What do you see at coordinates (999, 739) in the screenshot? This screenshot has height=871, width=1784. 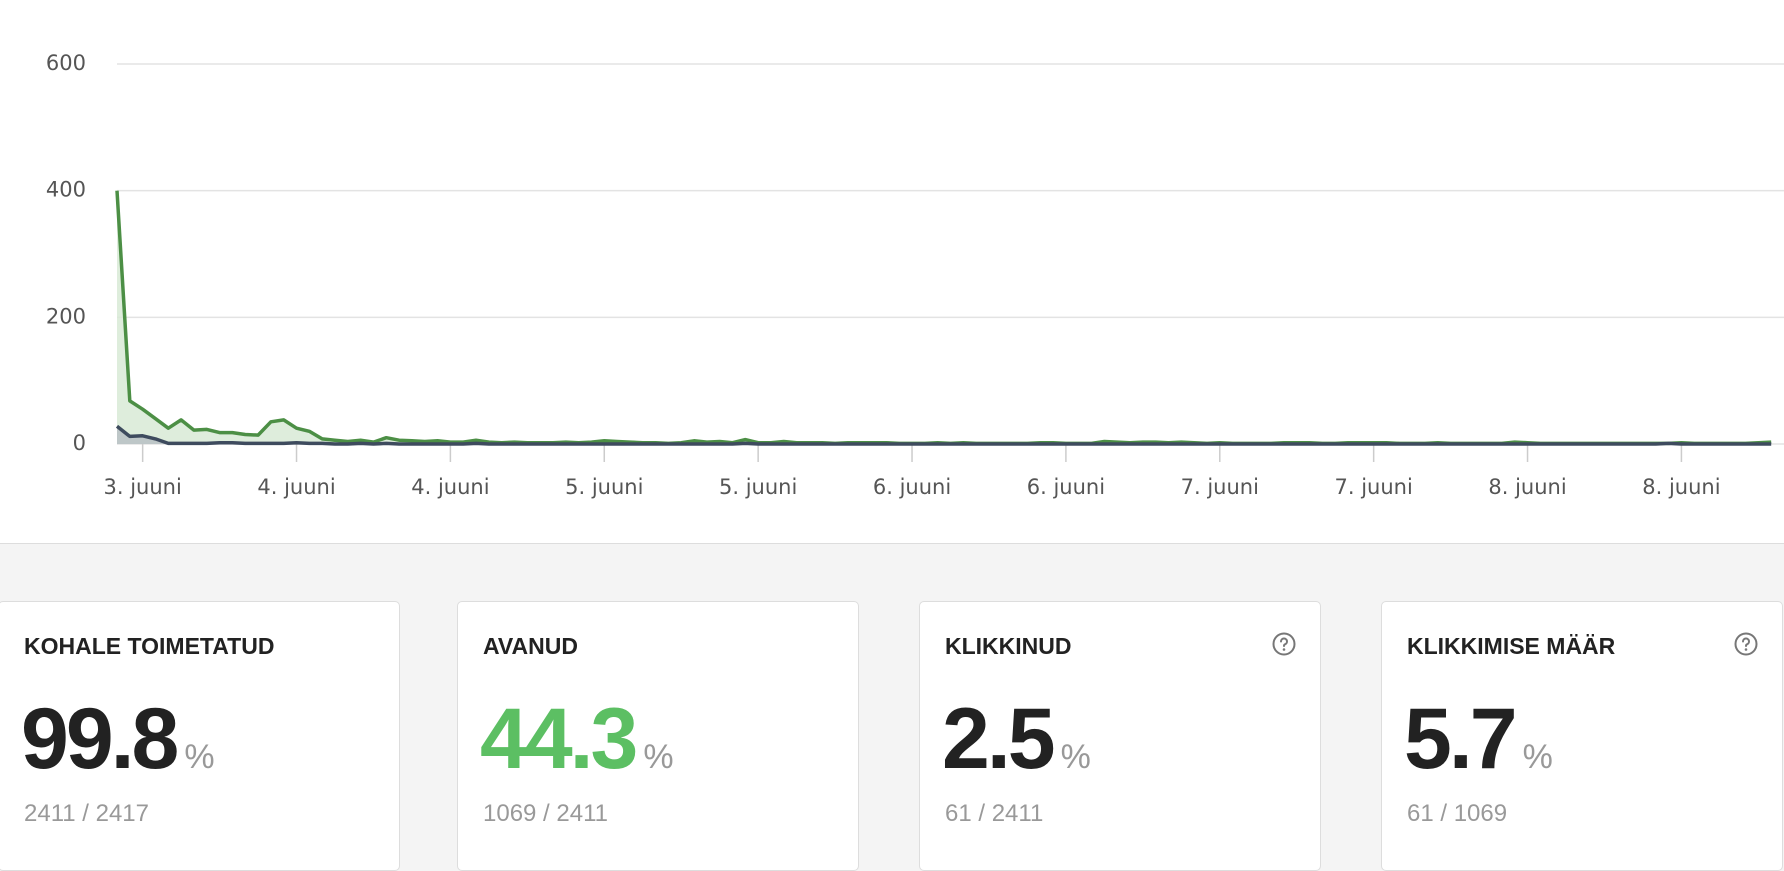 I see `card-value: 2.5` at bounding box center [999, 739].